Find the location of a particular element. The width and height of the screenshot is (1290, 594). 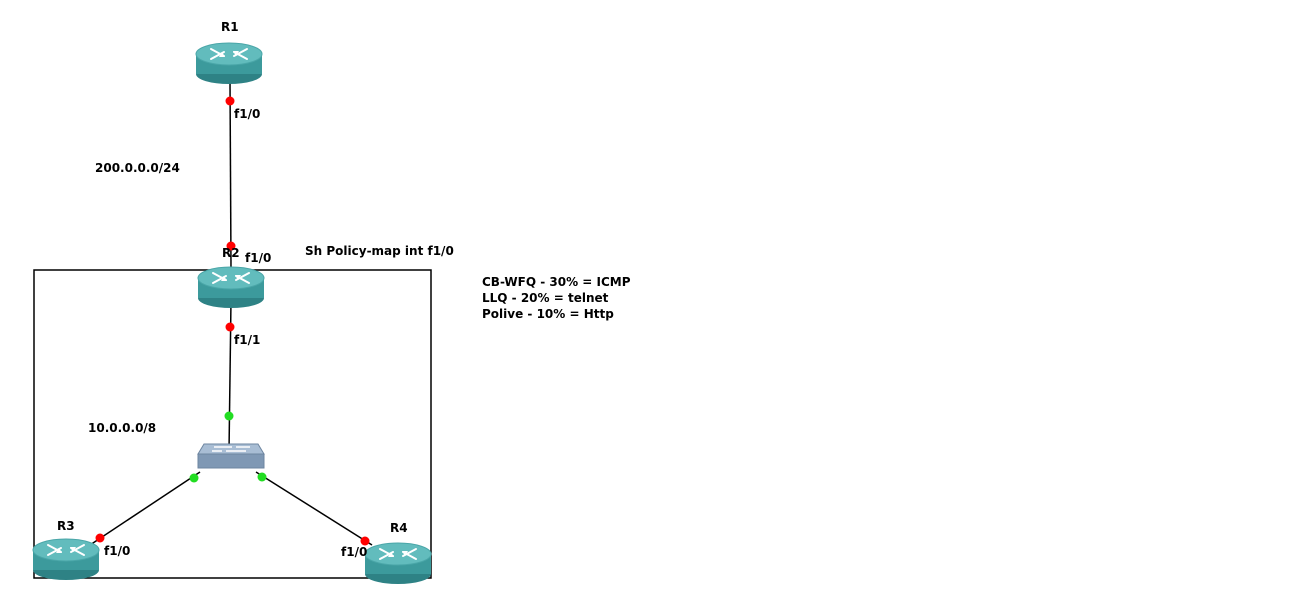

port-dot-r3-f10 is located at coordinates (100, 538).